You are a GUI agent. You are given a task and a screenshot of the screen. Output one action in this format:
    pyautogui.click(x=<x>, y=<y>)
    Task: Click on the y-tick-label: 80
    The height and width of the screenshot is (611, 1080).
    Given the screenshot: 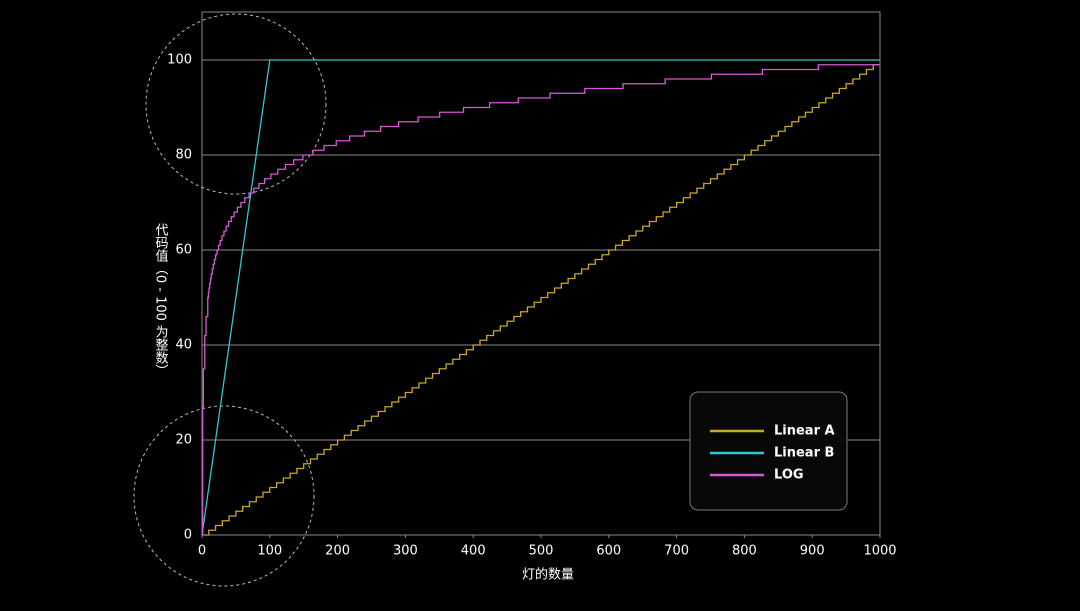 What is the action you would take?
    pyautogui.click(x=183, y=155)
    